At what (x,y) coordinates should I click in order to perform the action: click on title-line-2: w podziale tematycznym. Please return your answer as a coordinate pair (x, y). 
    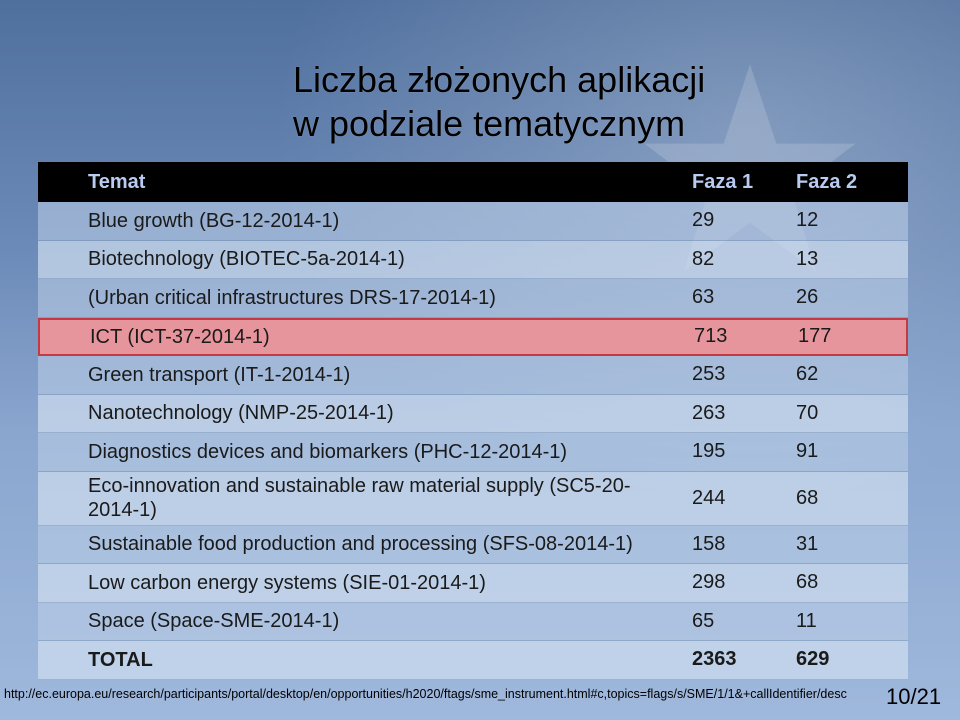
    Looking at the image, I should click on (489, 123).